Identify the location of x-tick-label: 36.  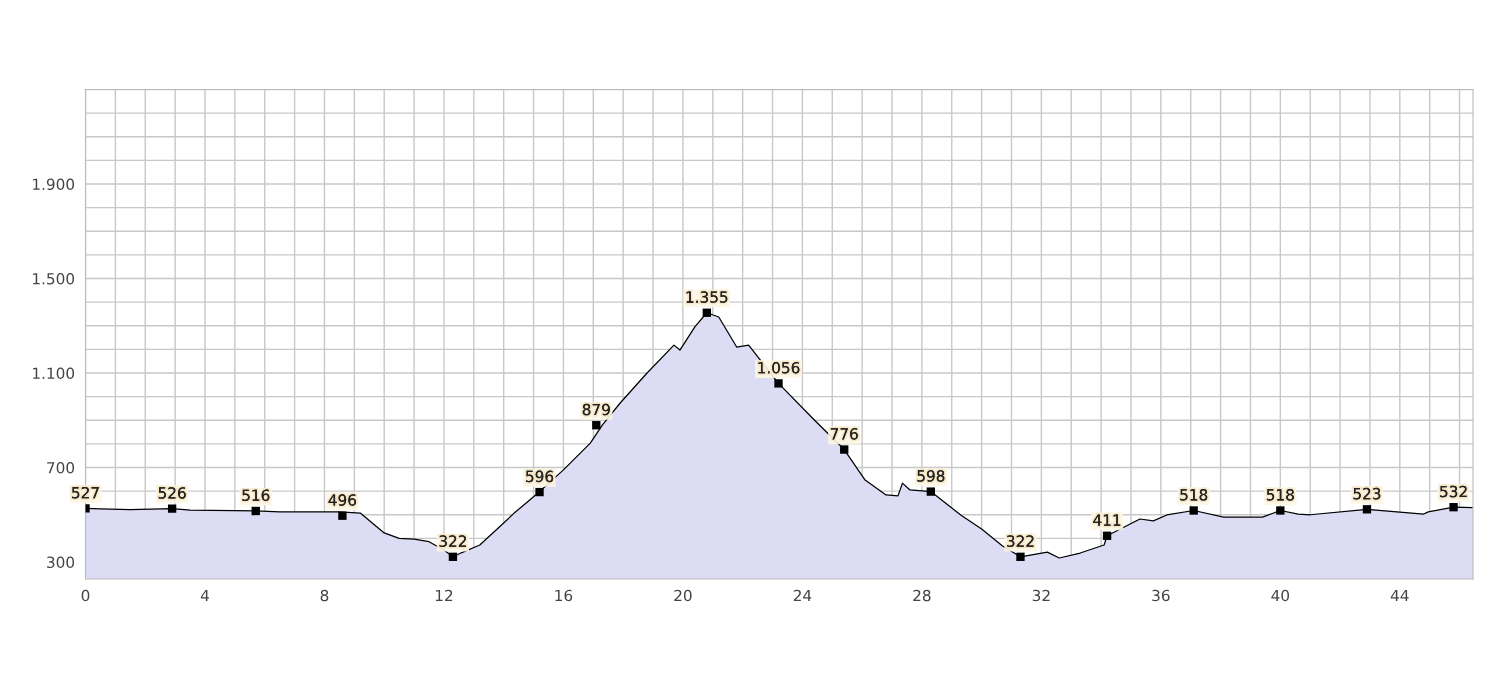
(1161, 595).